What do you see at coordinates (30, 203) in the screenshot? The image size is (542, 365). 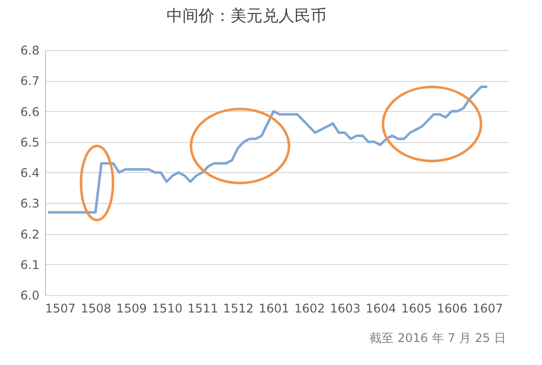 I see `y-tick-label: 6.3` at bounding box center [30, 203].